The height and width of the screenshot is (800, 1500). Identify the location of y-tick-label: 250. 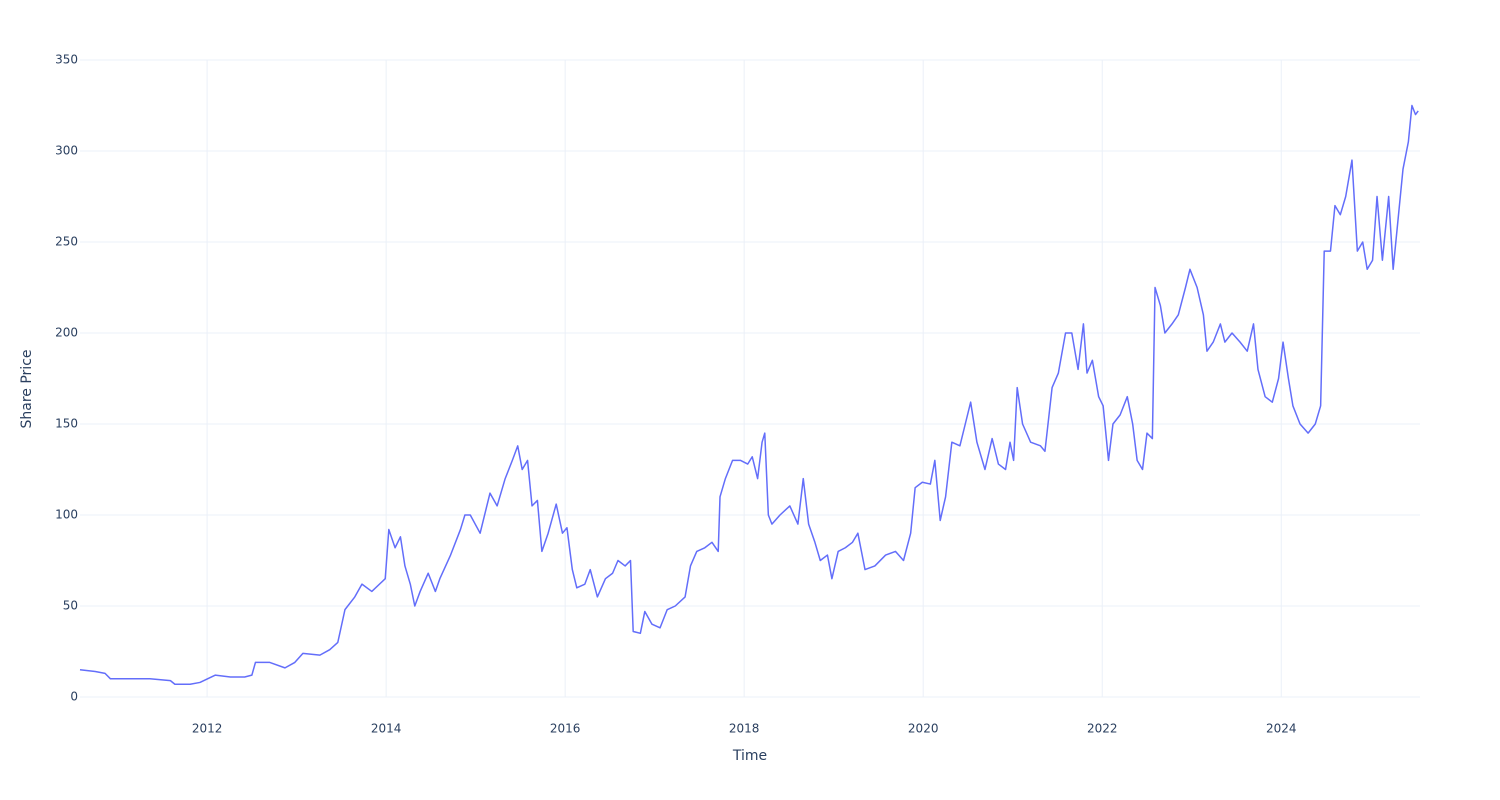
(66, 242).